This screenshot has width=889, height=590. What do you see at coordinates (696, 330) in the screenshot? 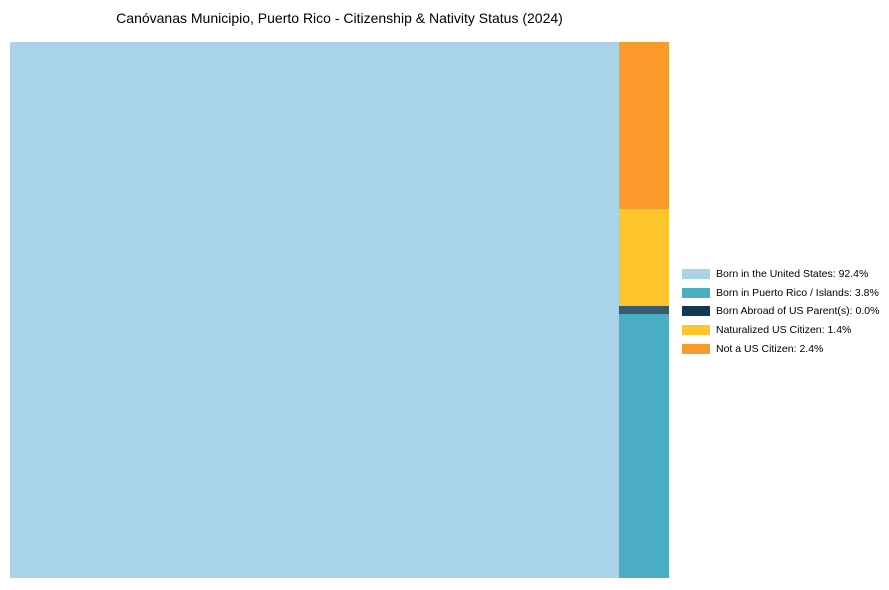
I see `legend-swatch-naturalized-us-citizen` at bounding box center [696, 330].